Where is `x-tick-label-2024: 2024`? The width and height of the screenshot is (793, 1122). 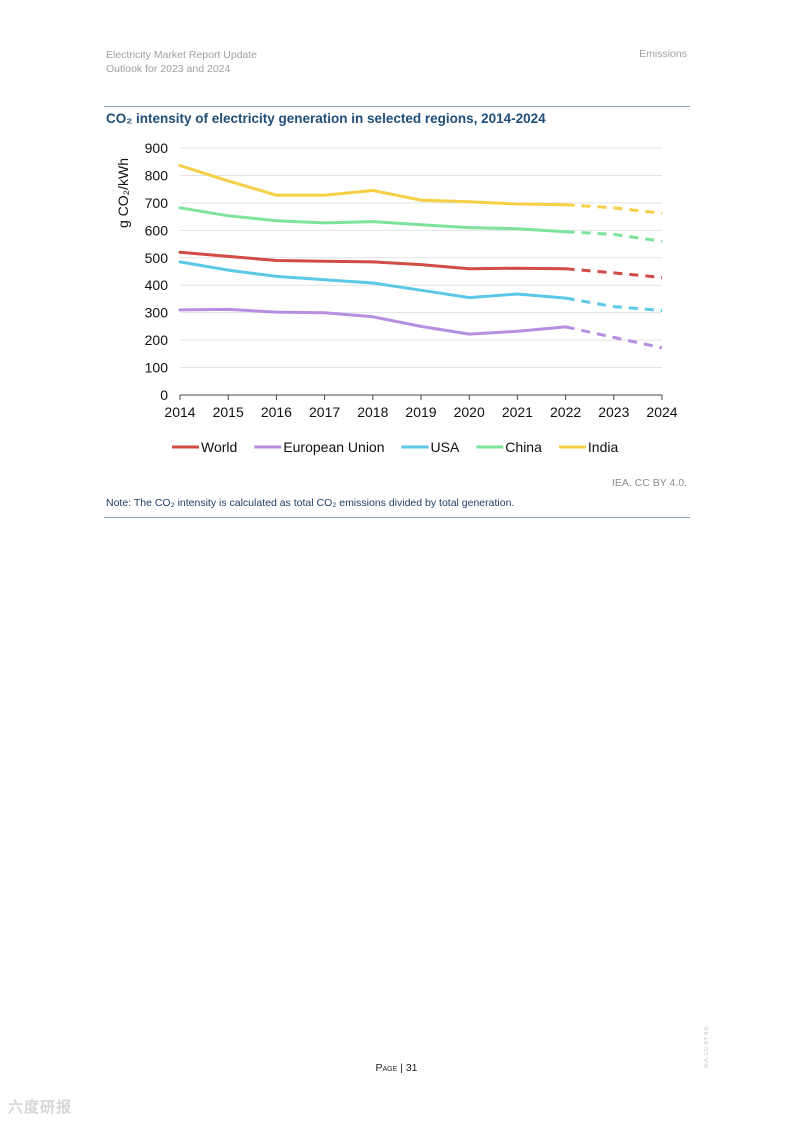 x-tick-label-2024: 2024 is located at coordinates (661, 412).